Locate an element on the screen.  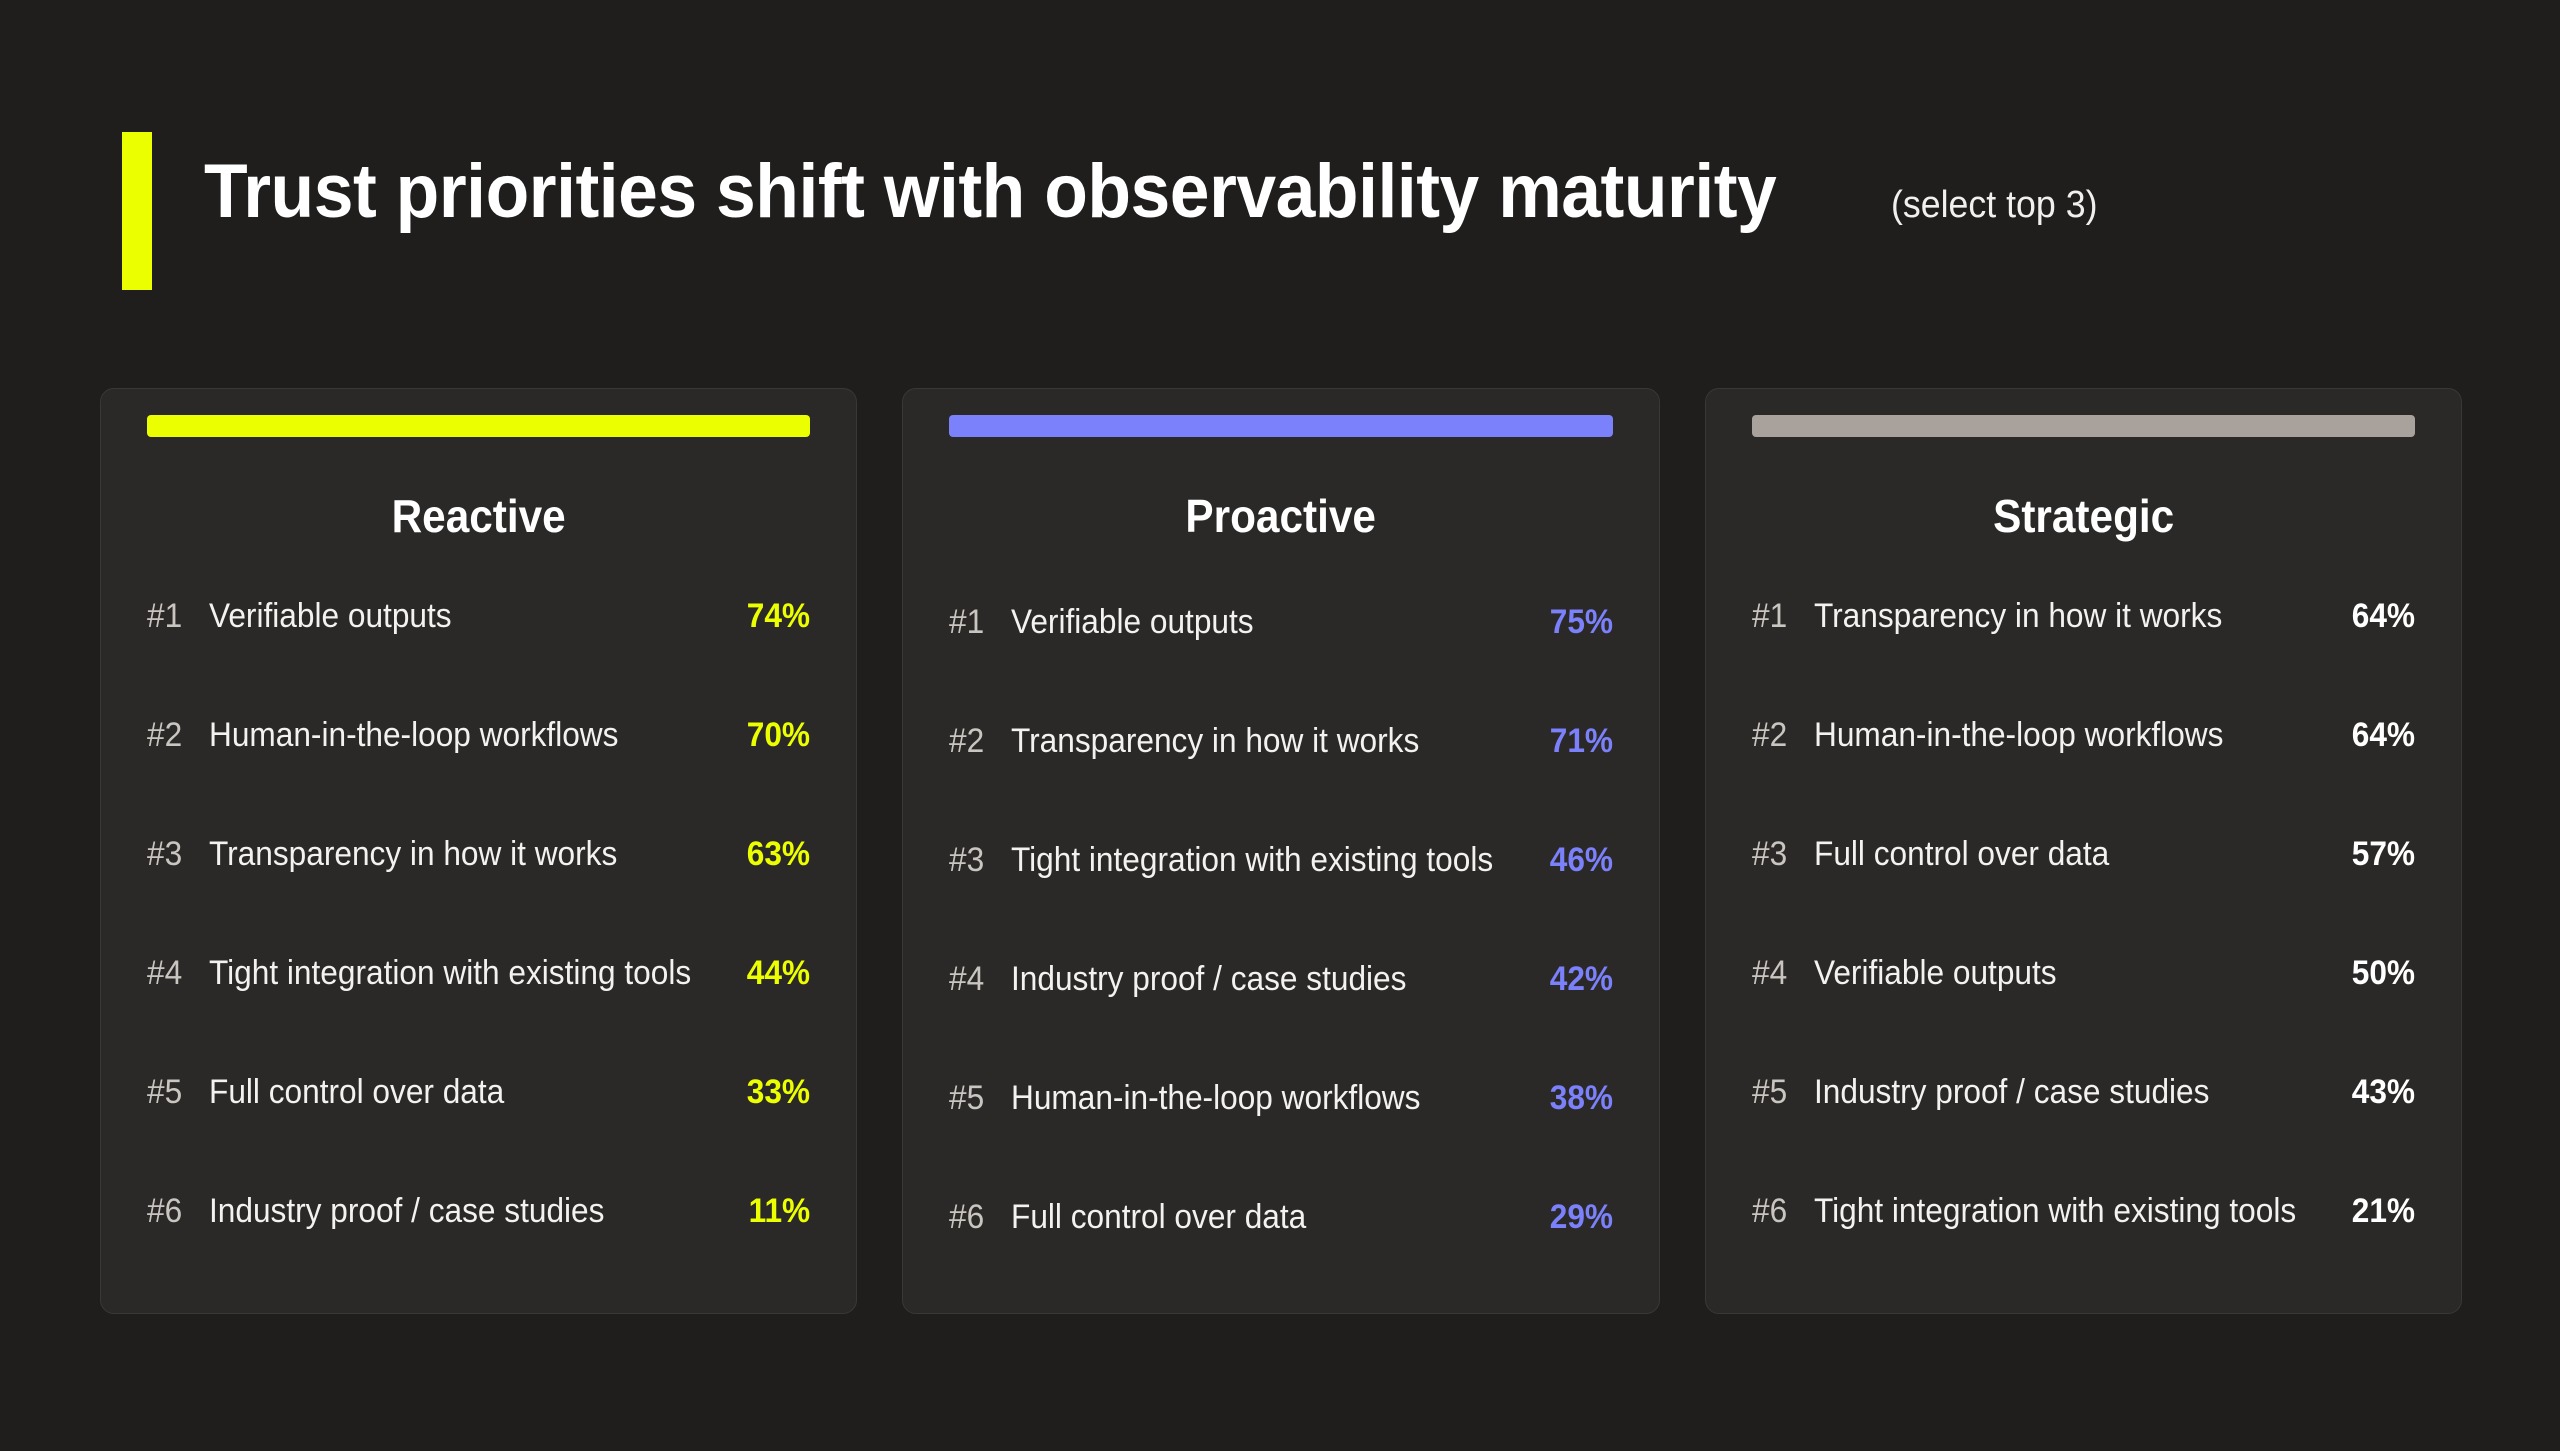
card-accent-proactive is located at coordinates (1281, 426).